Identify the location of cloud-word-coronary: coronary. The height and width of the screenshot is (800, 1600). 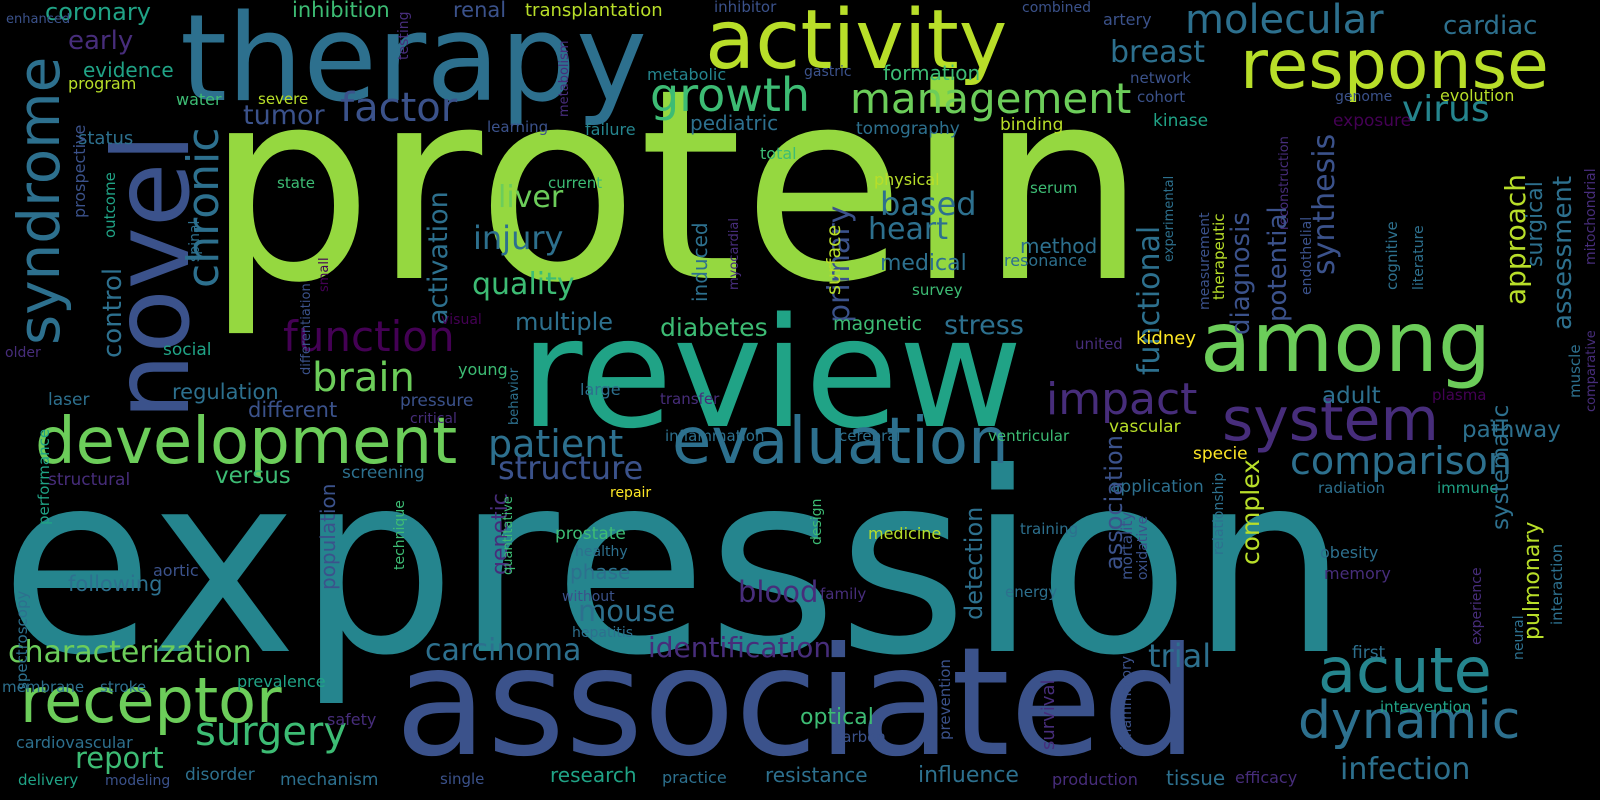
(98, 13).